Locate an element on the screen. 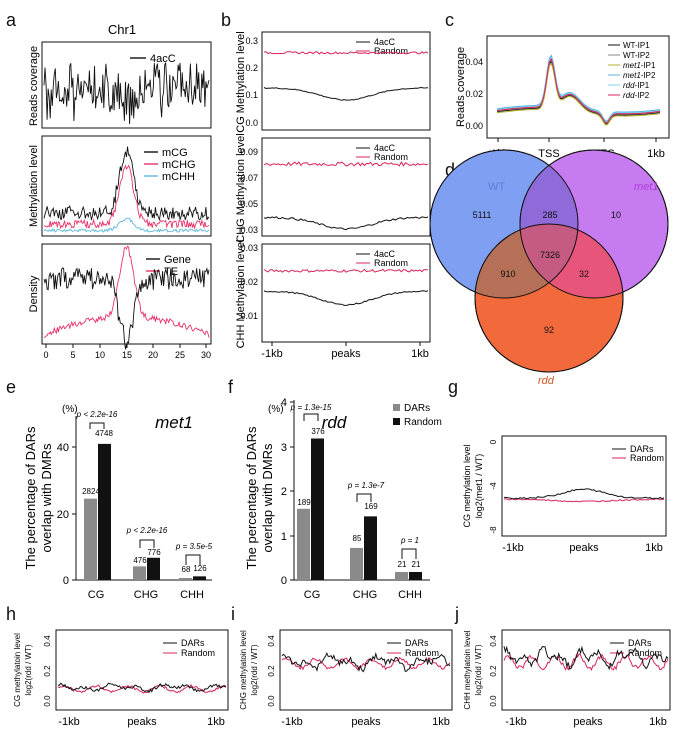  panel-f-bar-label: 85 is located at coordinates (357, 538).